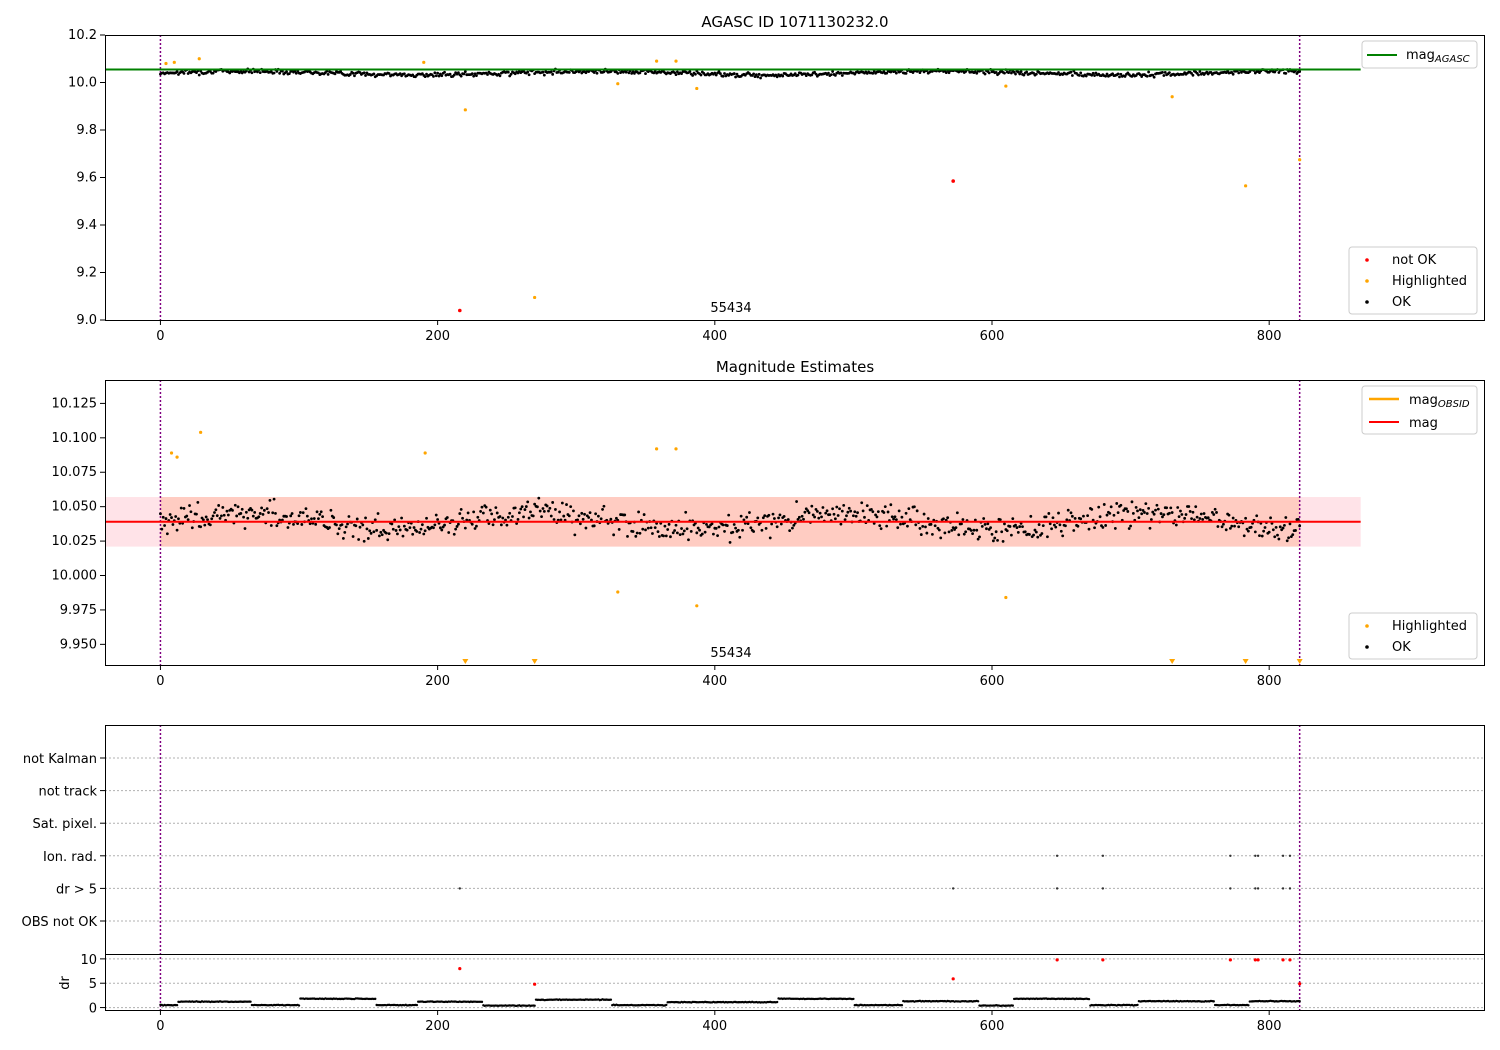 This screenshot has height=1050, width=1500. I want to click on y-tick-label: 9.0, so click(86, 320).